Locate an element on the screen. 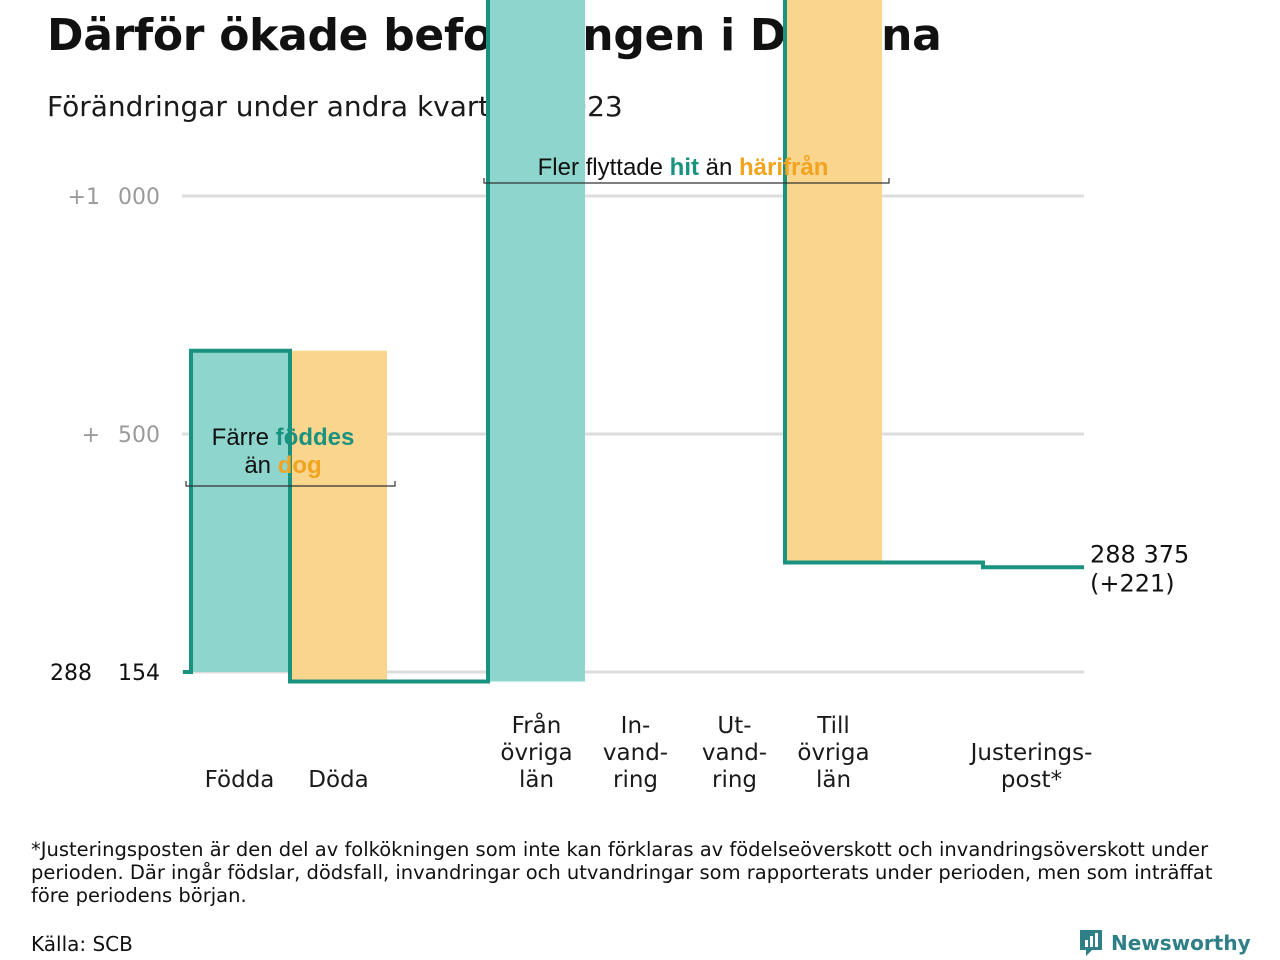 Image resolution: width=1280 pixels, height=960 pixels. annotation-text: Färre föddes is located at coordinates (283, 437).